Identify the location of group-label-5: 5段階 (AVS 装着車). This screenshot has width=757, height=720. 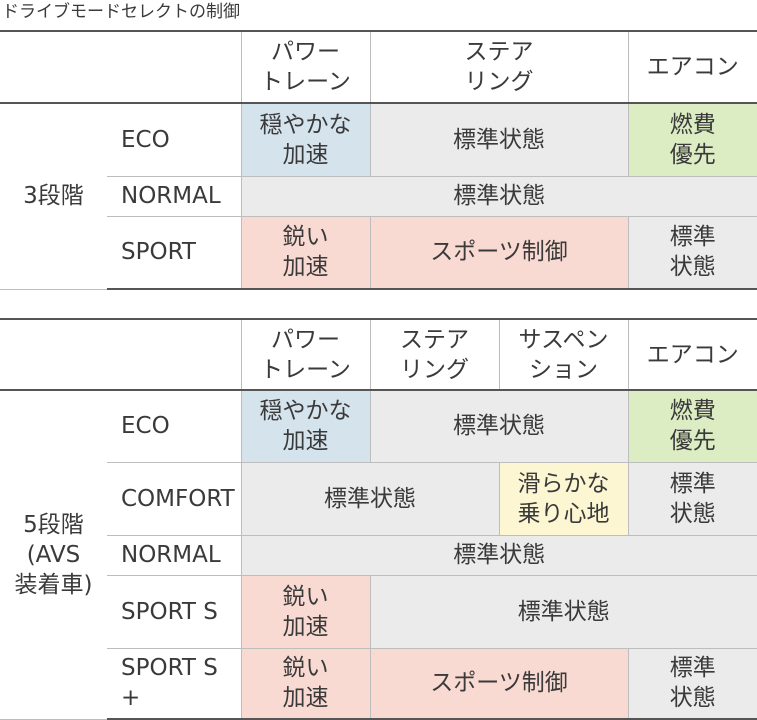
(53, 554).